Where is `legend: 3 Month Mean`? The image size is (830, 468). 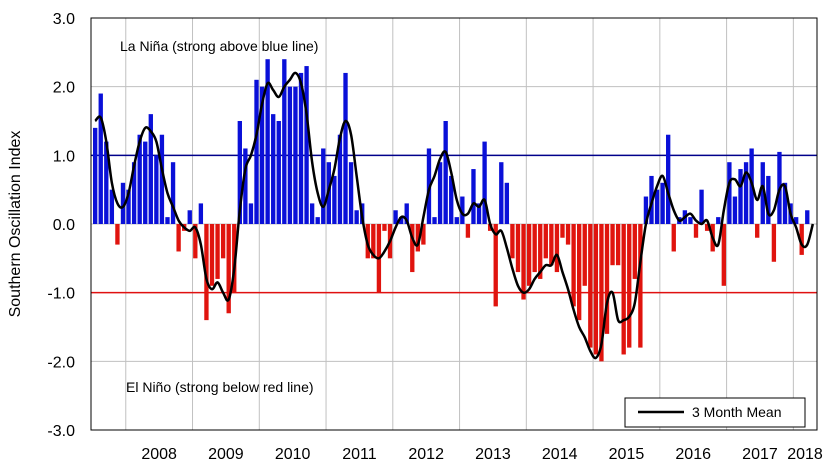 legend: 3 Month Mean is located at coordinates (715, 412).